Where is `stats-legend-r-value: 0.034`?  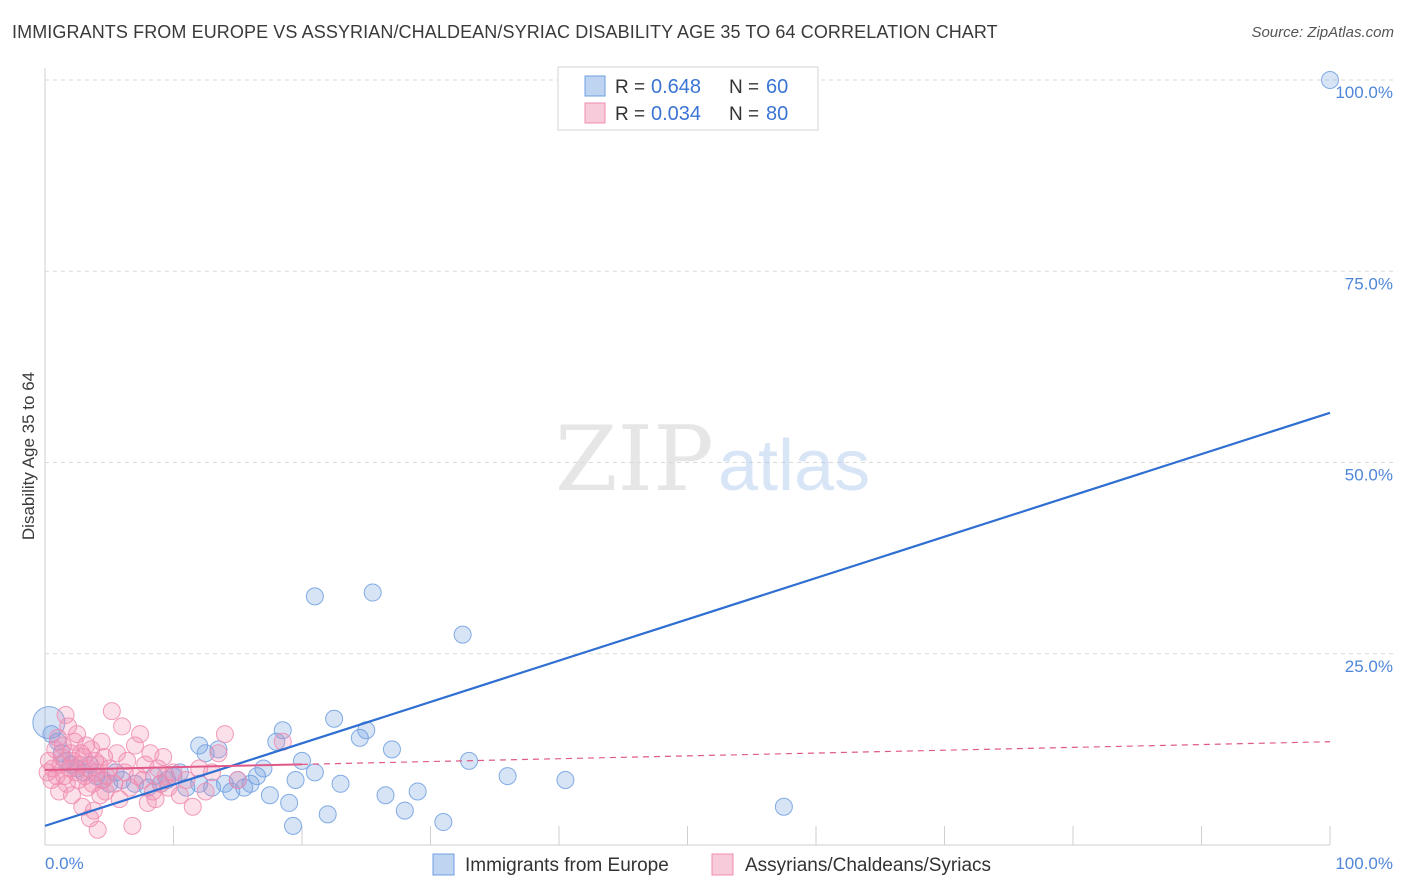 stats-legend-r-value: 0.034 is located at coordinates (676, 114).